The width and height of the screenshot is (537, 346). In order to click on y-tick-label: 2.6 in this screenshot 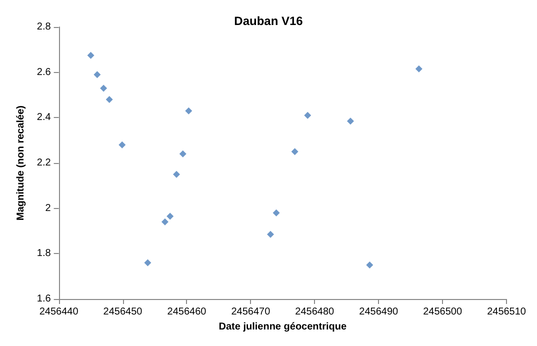, I will do `click(44, 72)`.